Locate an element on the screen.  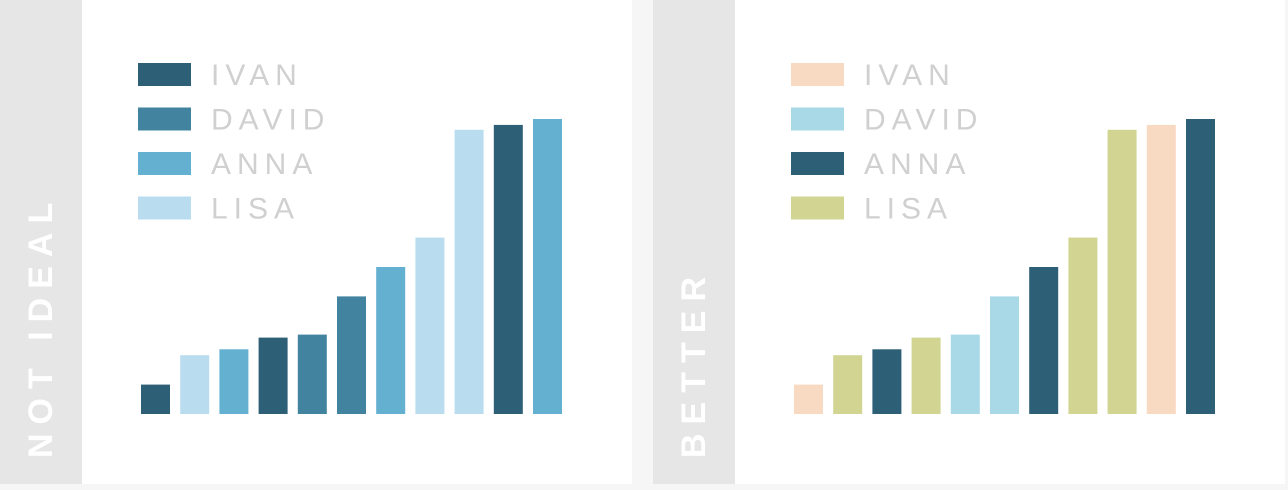
panel-sidebar: NOT IDEAL is located at coordinates (41, 242).